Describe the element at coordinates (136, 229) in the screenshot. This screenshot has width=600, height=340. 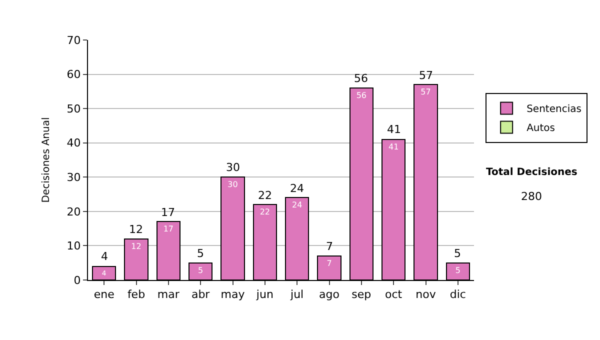
I see `total-label: 12` at that location.